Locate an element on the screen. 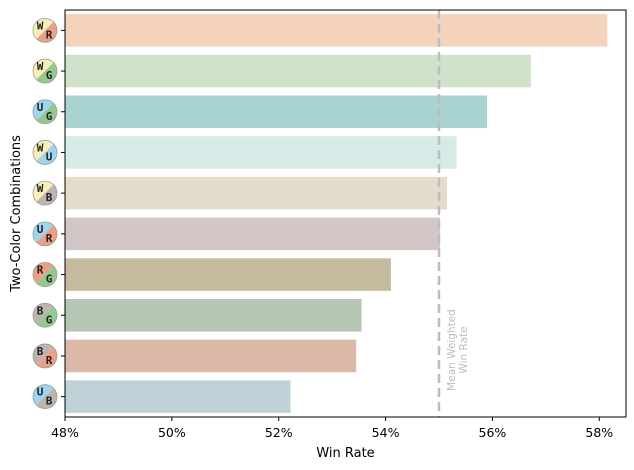 The image size is (634, 470). icon-letter-2: U is located at coordinates (49, 156).